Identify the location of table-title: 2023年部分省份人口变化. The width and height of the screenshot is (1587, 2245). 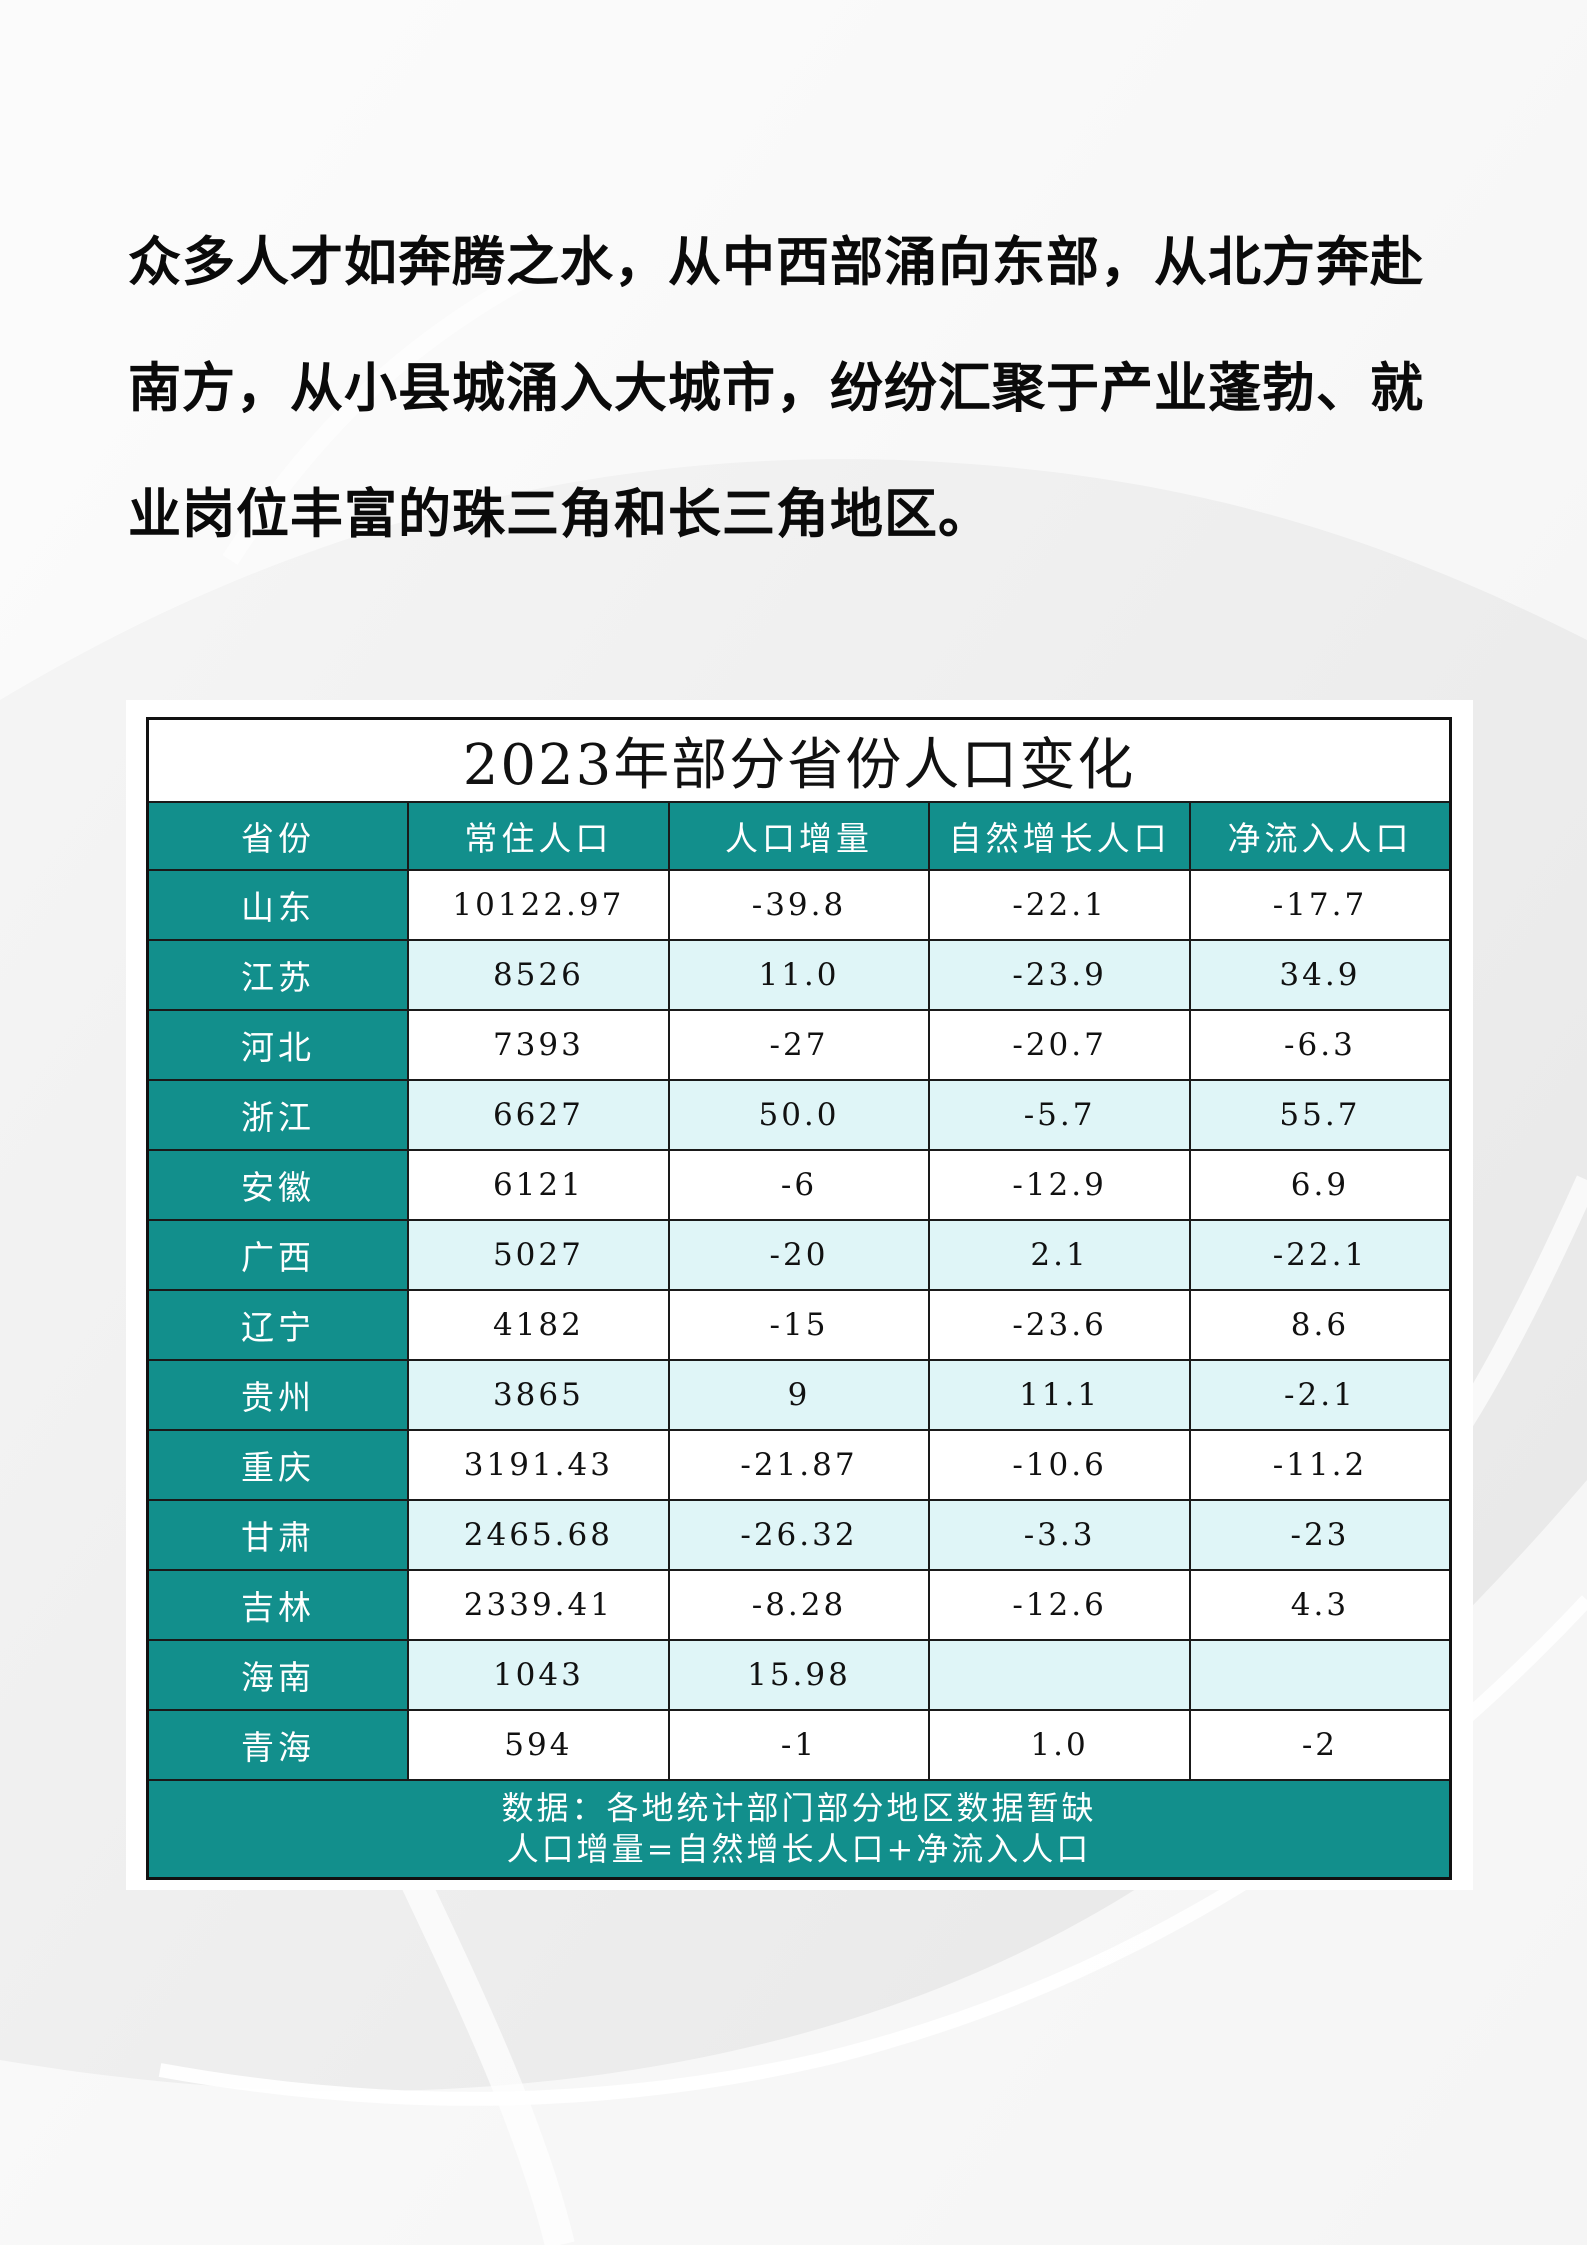
(799, 760).